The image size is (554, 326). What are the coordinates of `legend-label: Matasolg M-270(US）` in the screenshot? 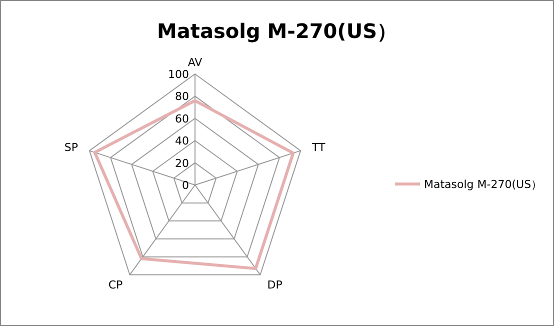 It's located at (483, 184).